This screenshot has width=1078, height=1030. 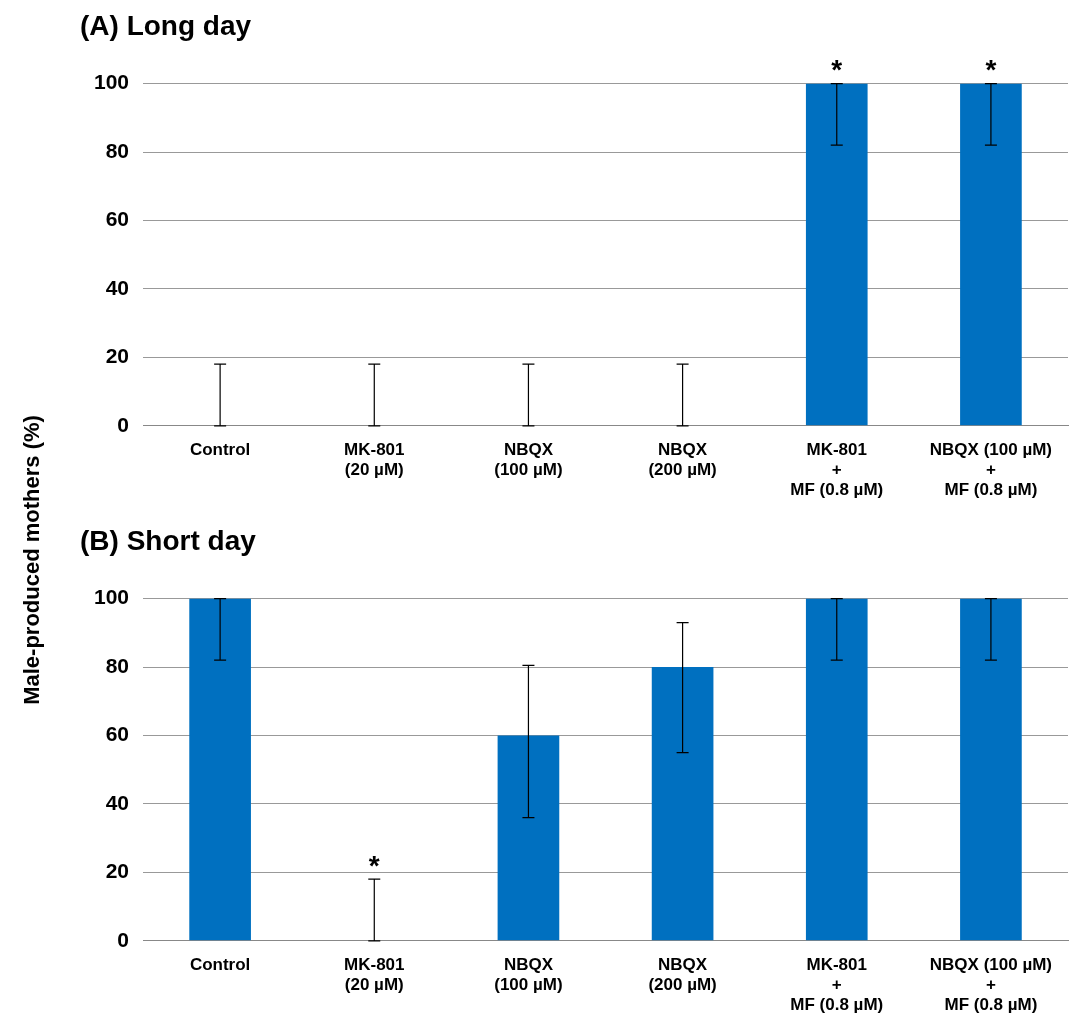 What do you see at coordinates (166, 25) in the screenshot?
I see `chart-title: (A) Long day` at bounding box center [166, 25].